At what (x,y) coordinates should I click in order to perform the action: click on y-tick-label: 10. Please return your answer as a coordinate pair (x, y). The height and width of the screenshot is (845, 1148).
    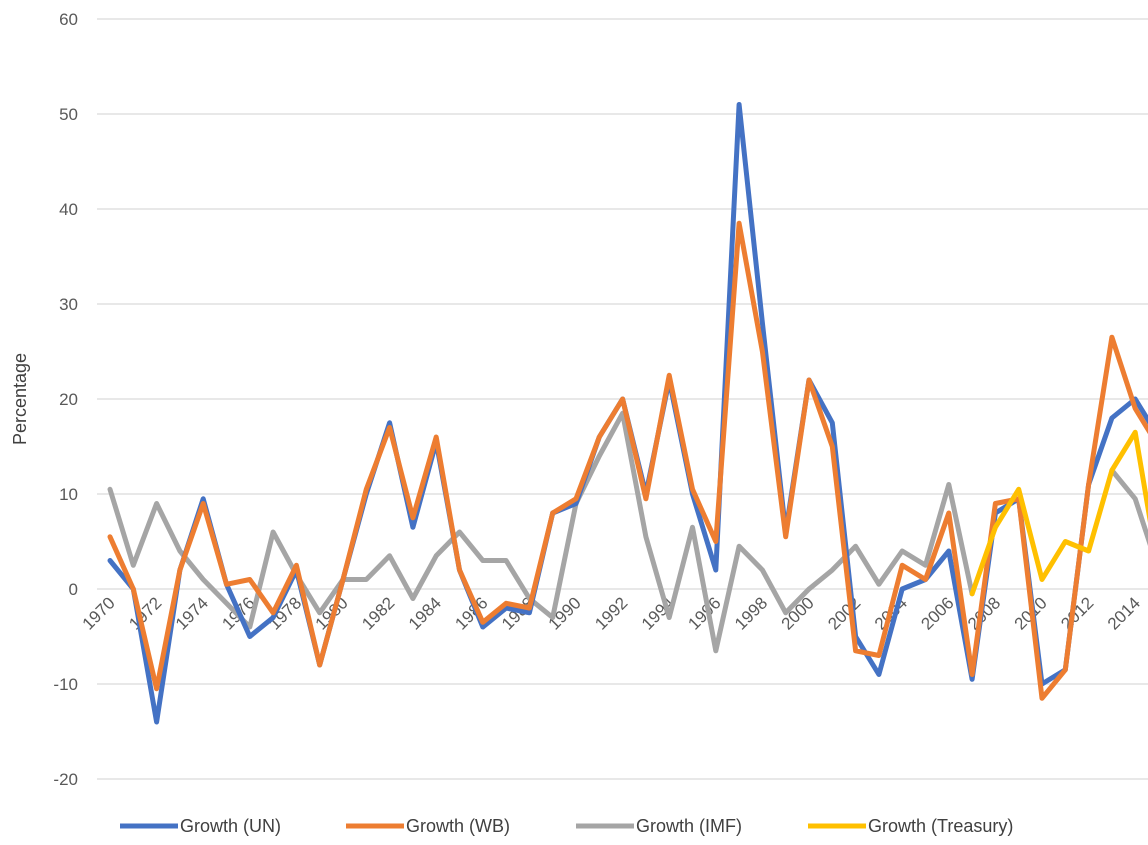
    Looking at the image, I should click on (68, 494).